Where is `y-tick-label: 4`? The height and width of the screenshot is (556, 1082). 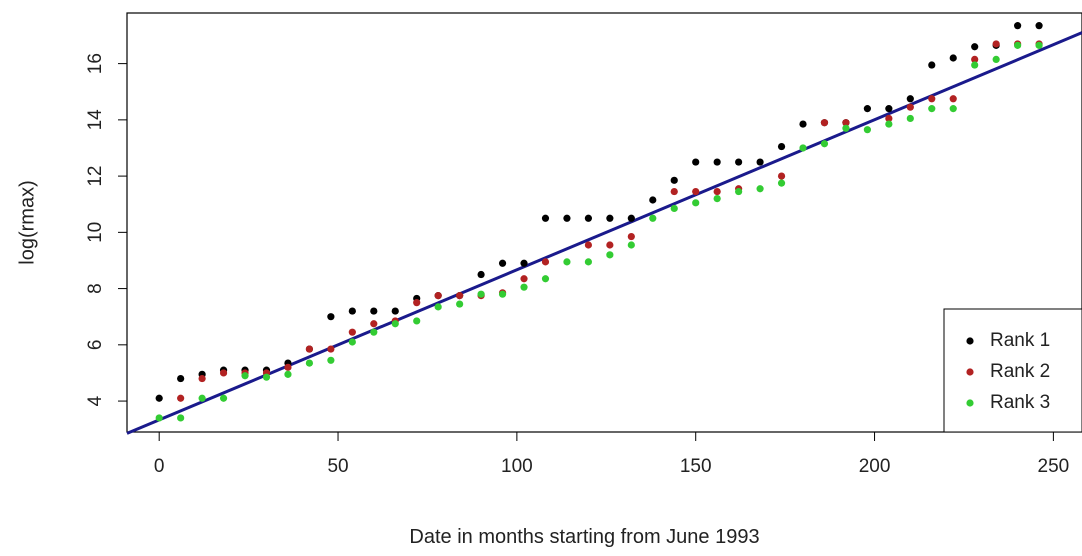
y-tick-label: 4 is located at coordinates (95, 400).